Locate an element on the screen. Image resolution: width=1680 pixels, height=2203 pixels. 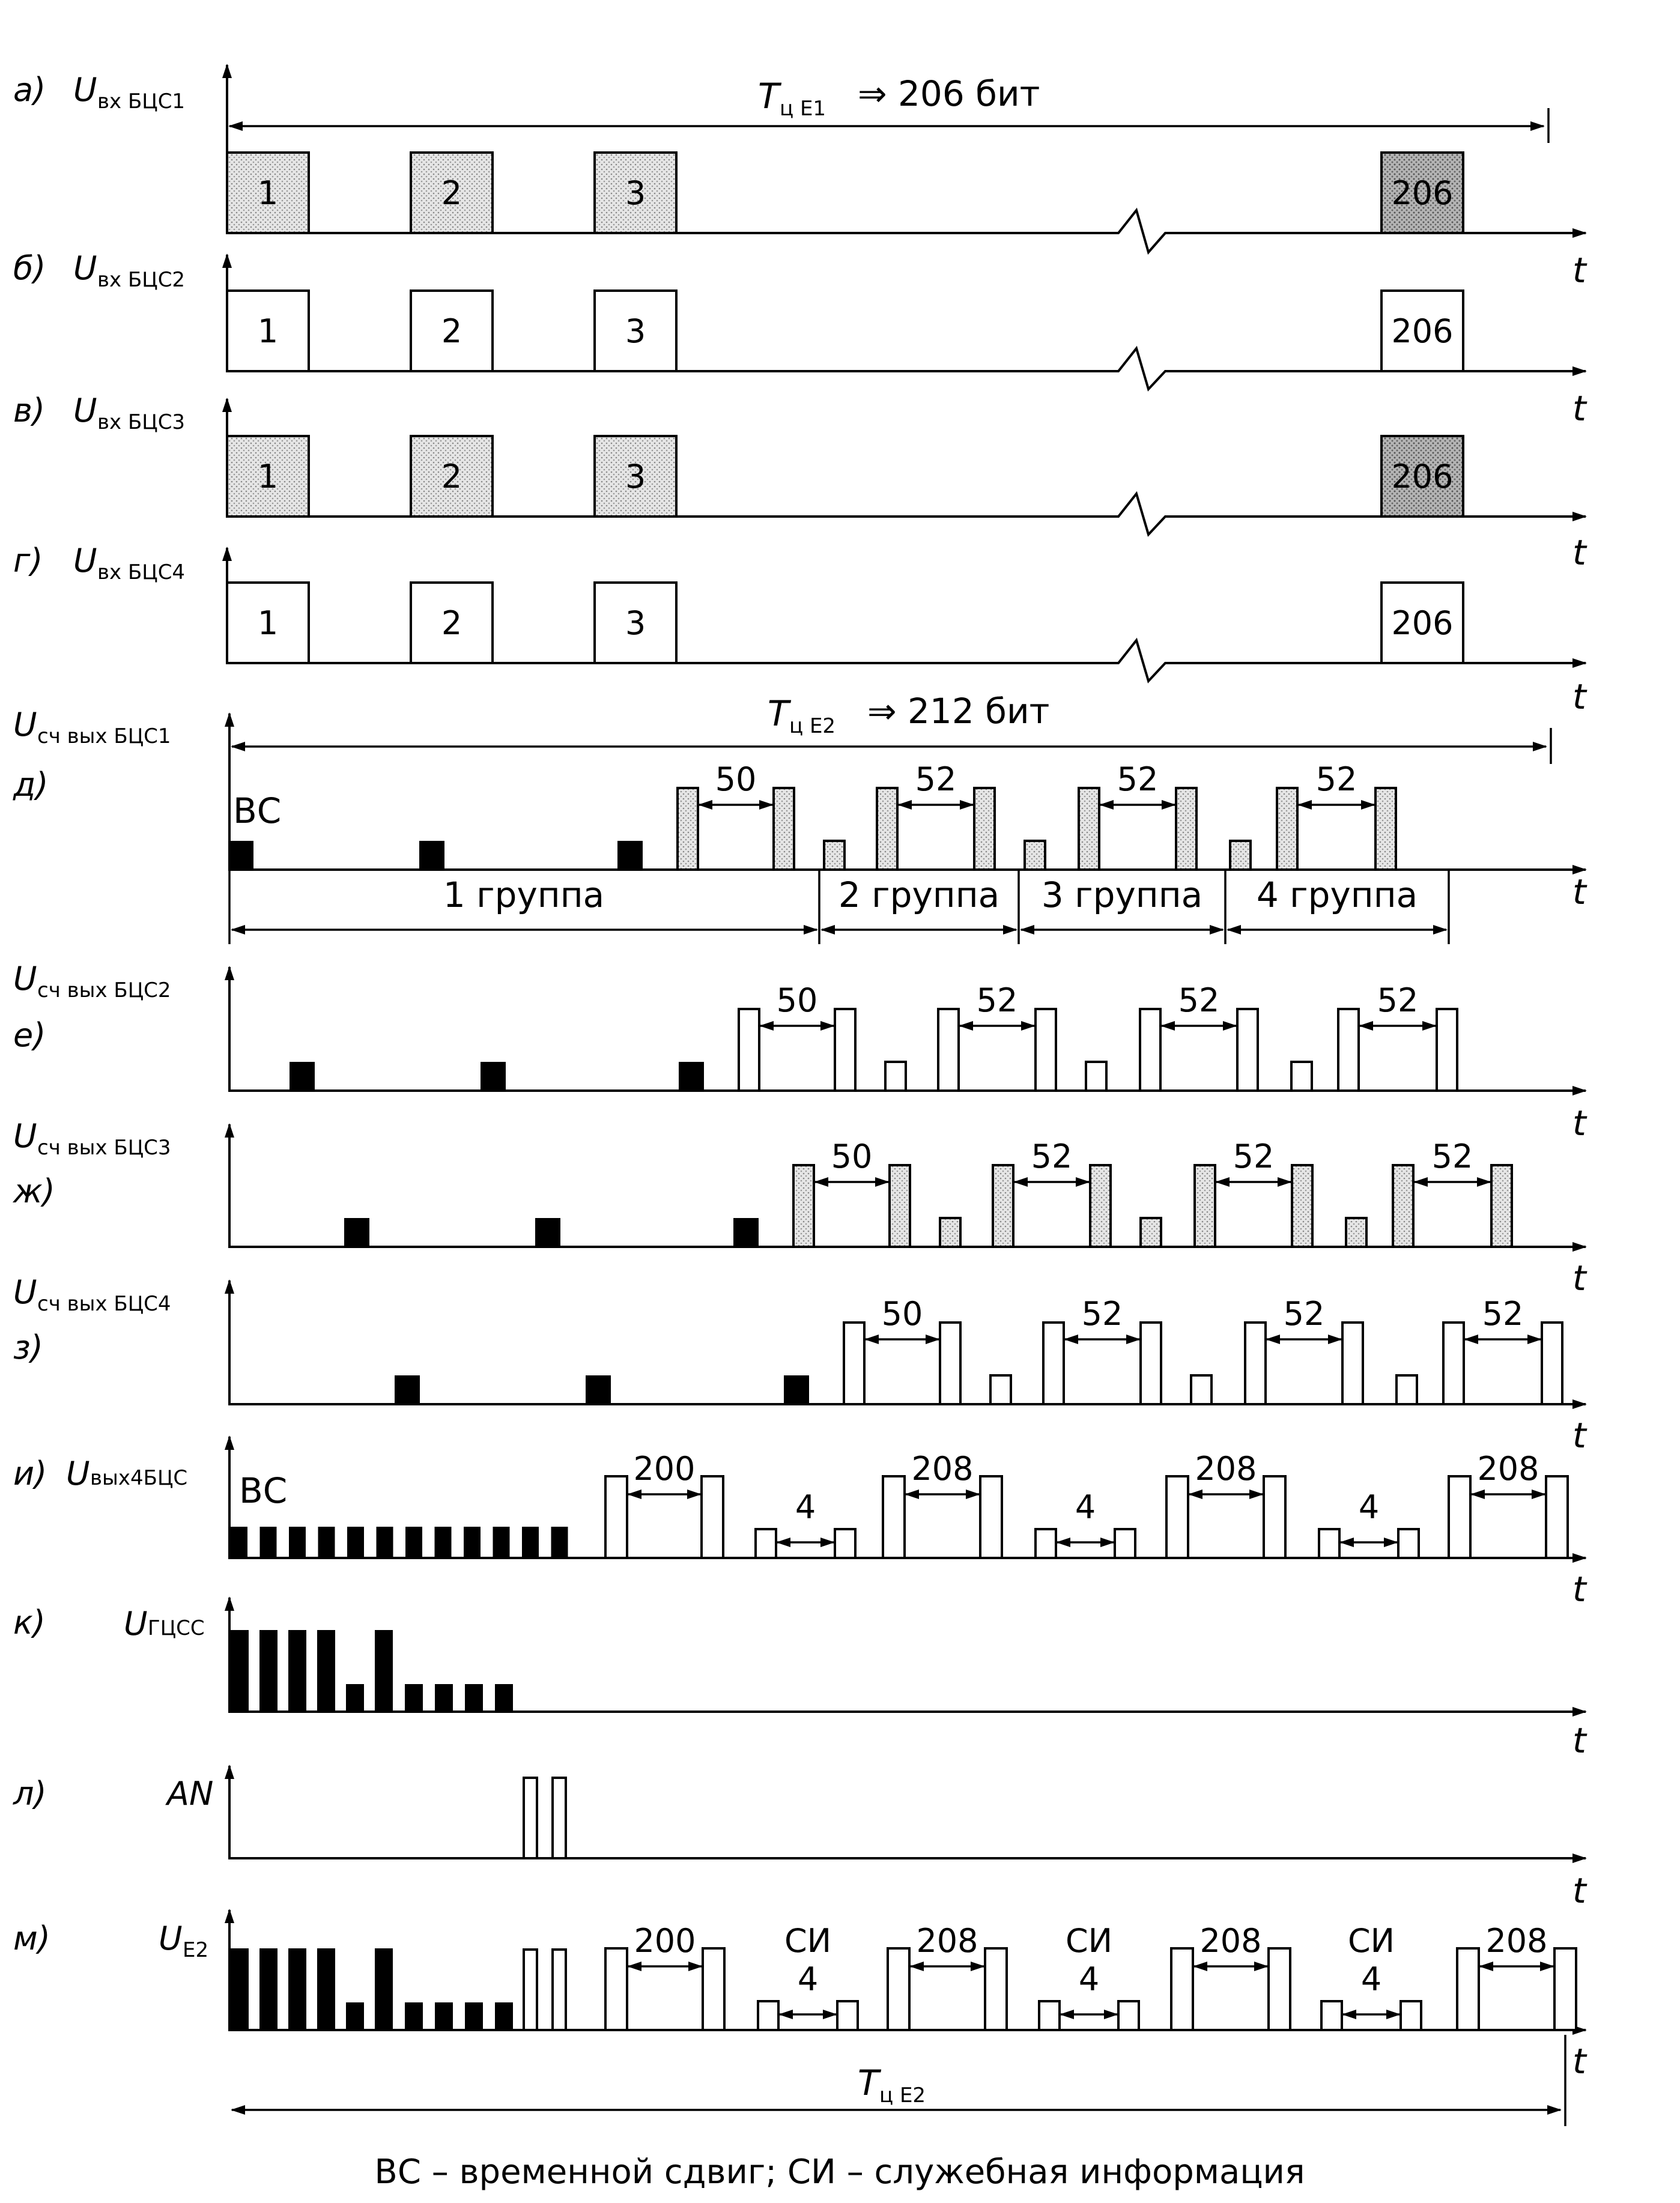
row-v-pulse-labels: 1 2 3 206 is located at coordinates (856, 476).